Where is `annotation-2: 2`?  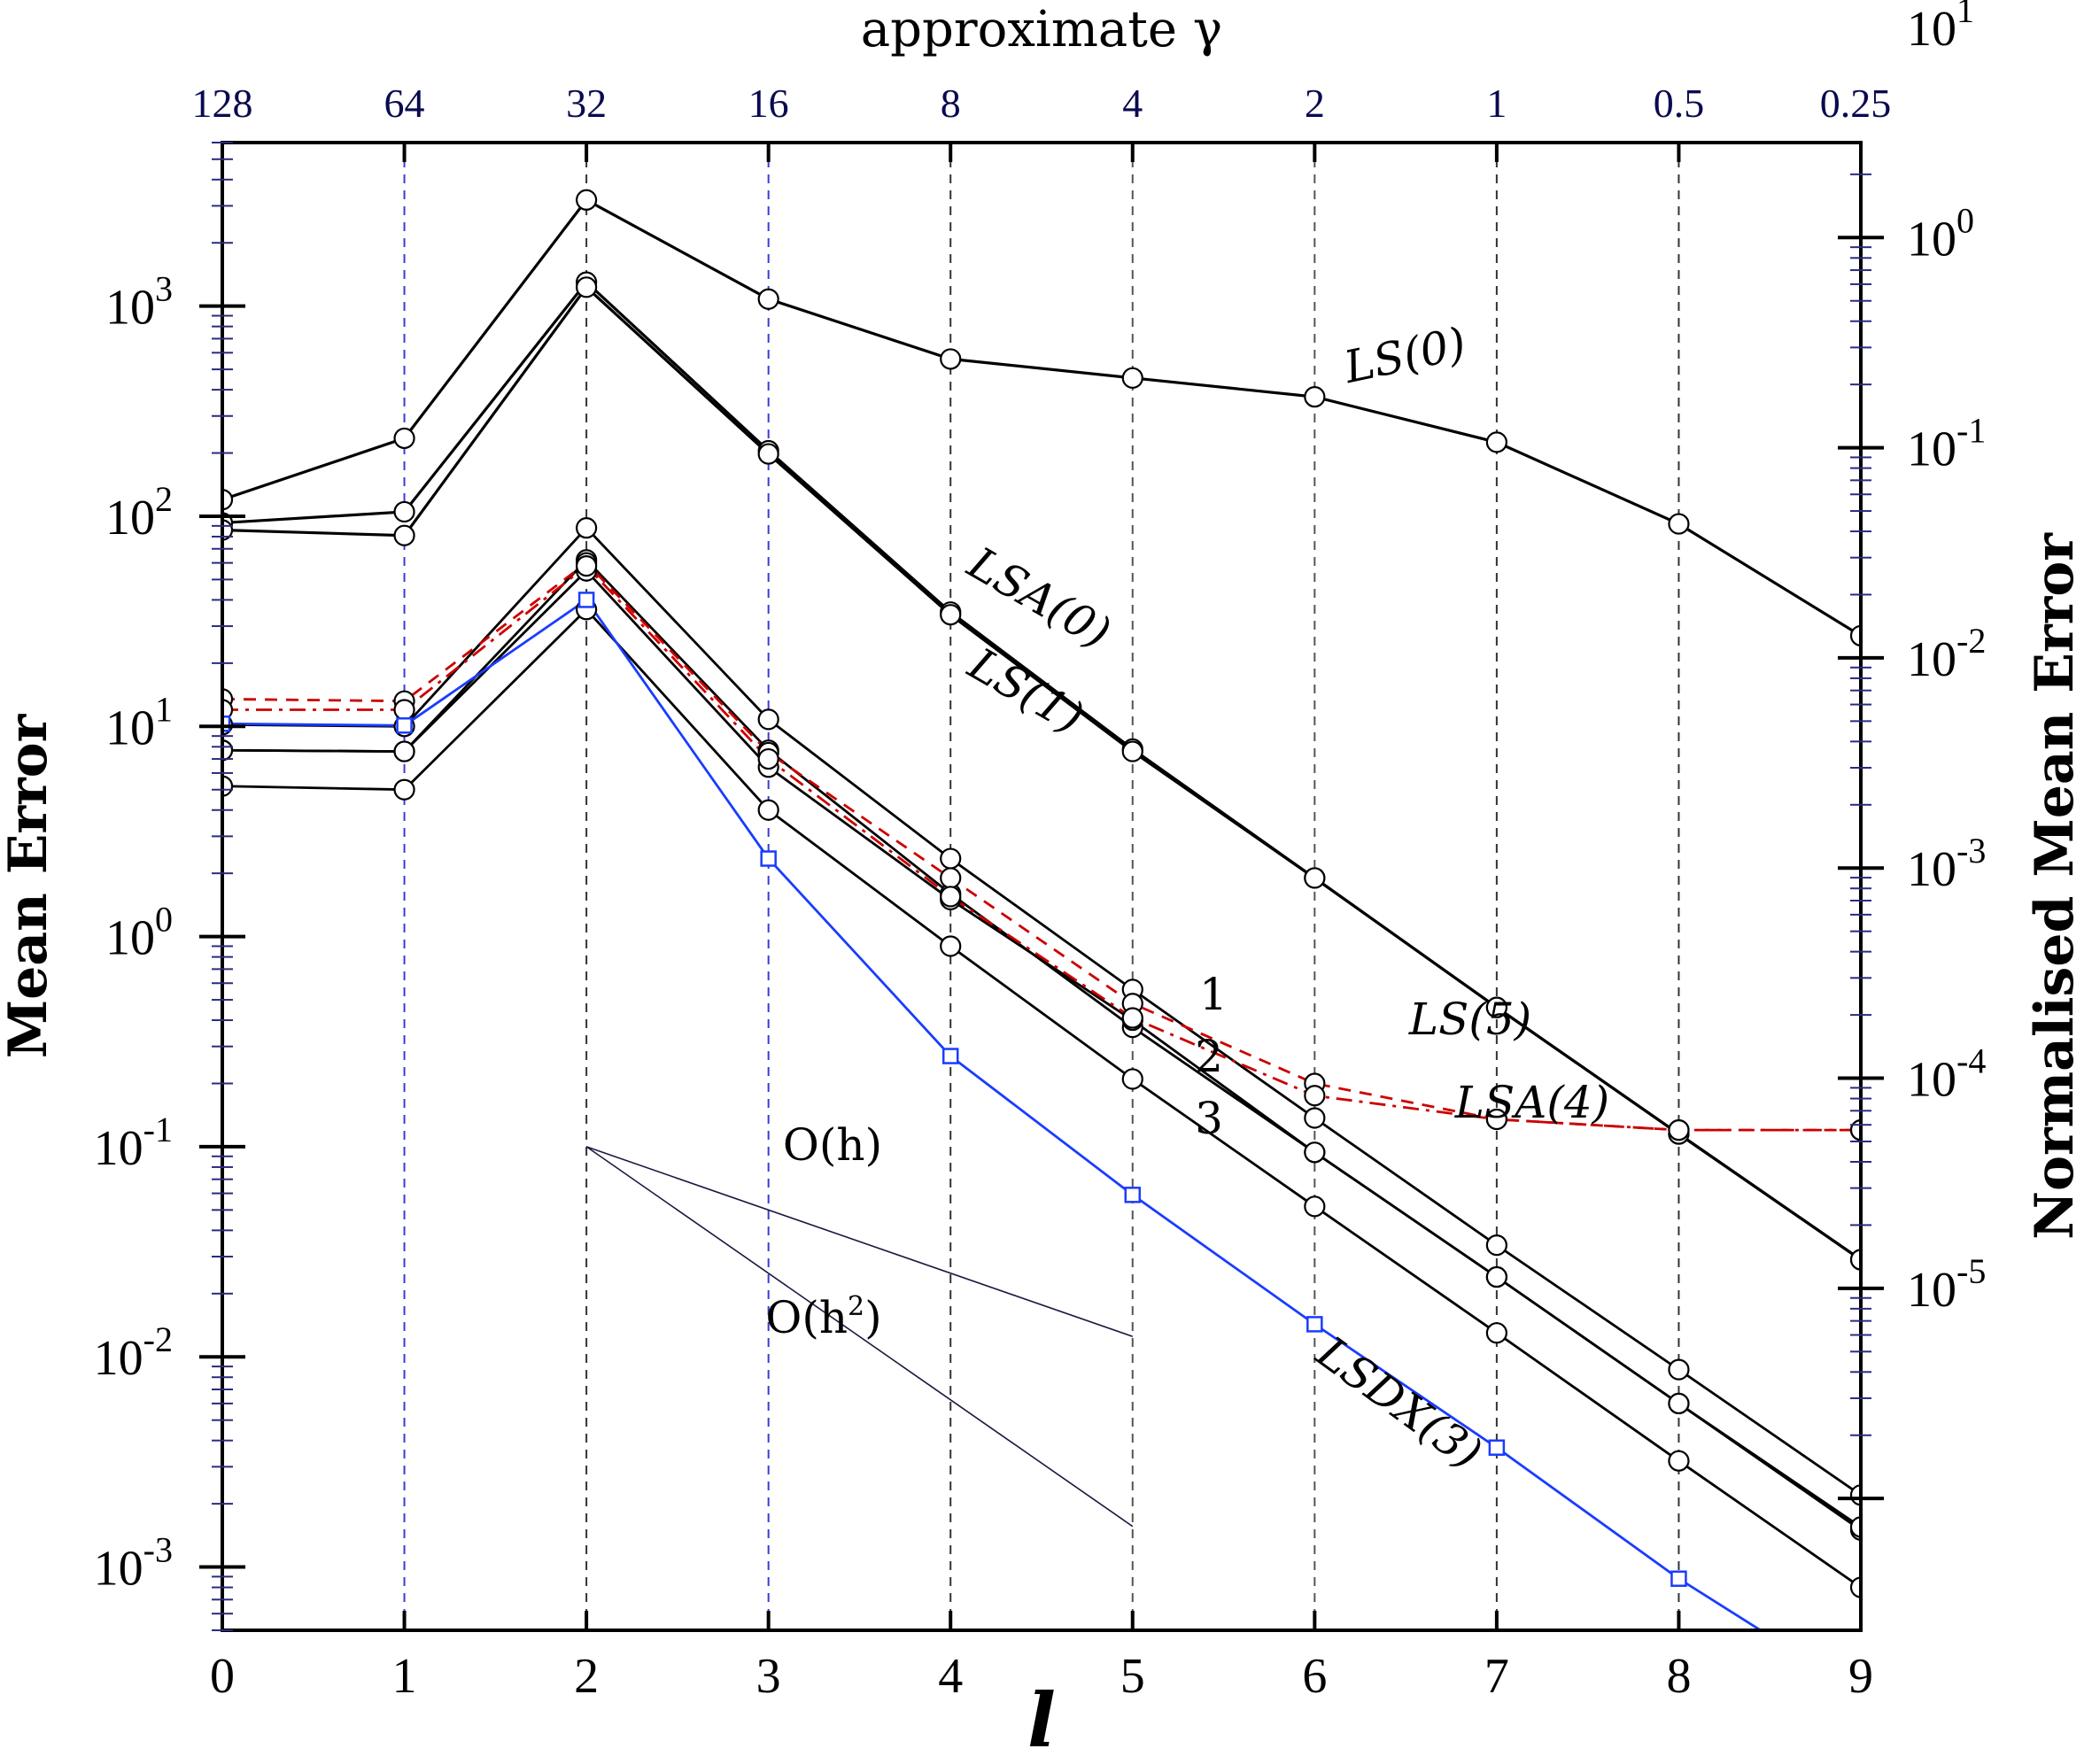
annotation-2: 2 is located at coordinates (1209, 1056).